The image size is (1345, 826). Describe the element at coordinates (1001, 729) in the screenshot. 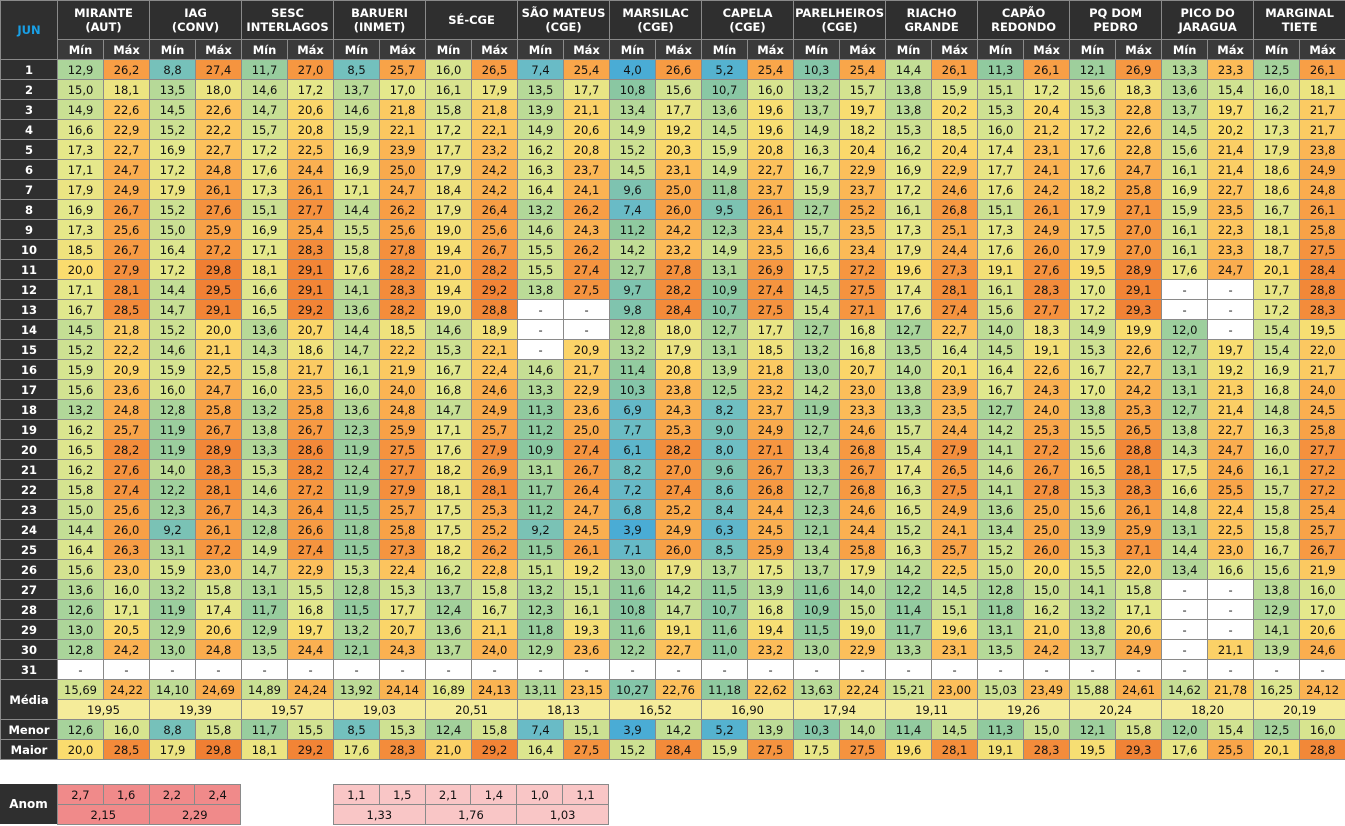

I see `menor-value: 11,3` at that location.